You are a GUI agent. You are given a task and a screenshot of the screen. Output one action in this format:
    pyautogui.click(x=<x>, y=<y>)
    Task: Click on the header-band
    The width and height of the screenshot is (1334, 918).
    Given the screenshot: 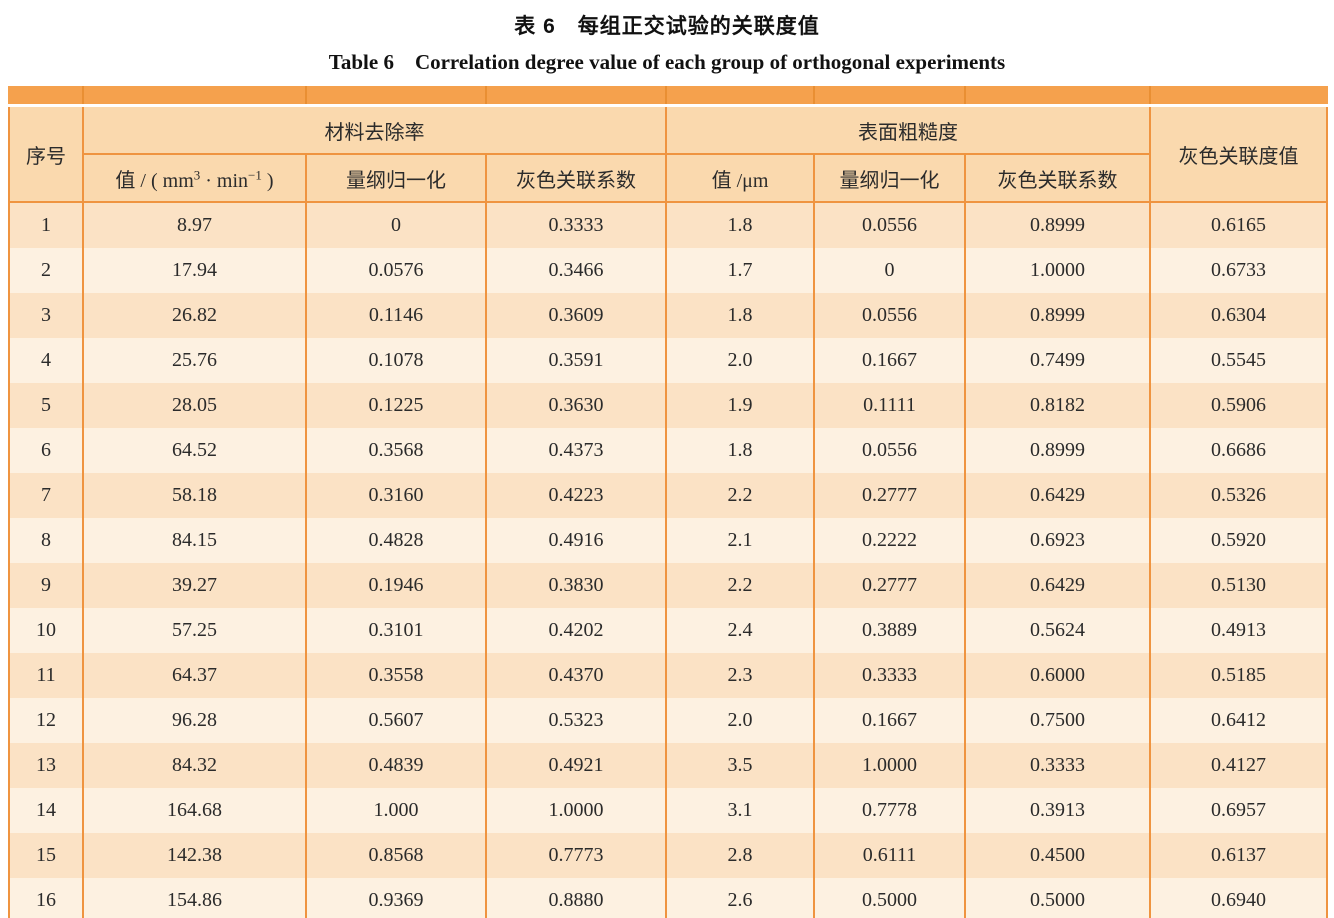 What is the action you would take?
    pyautogui.click(x=668, y=95)
    